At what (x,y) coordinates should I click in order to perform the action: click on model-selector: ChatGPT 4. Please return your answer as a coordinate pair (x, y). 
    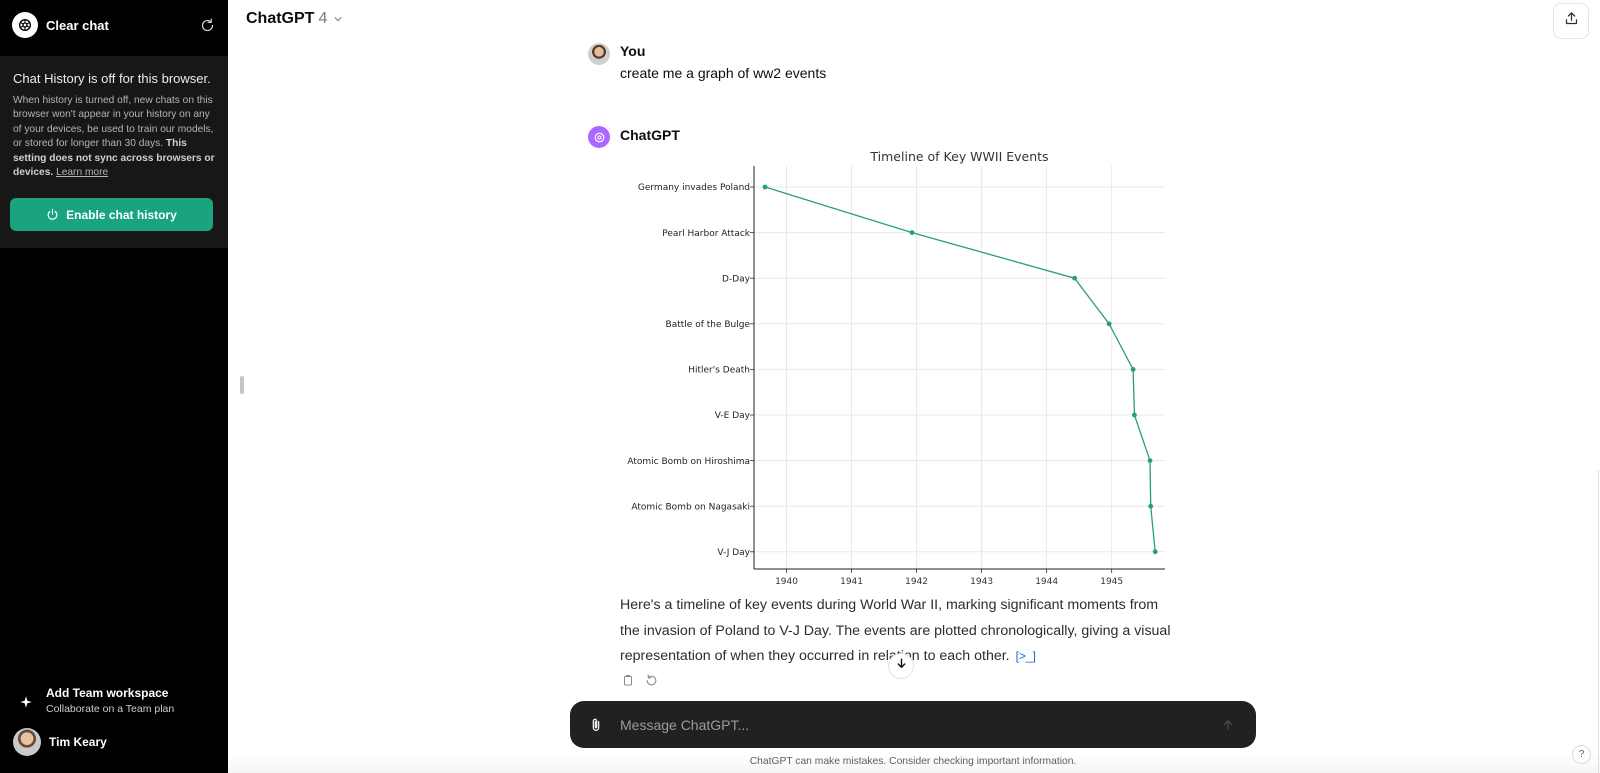
    Looking at the image, I should click on (294, 19).